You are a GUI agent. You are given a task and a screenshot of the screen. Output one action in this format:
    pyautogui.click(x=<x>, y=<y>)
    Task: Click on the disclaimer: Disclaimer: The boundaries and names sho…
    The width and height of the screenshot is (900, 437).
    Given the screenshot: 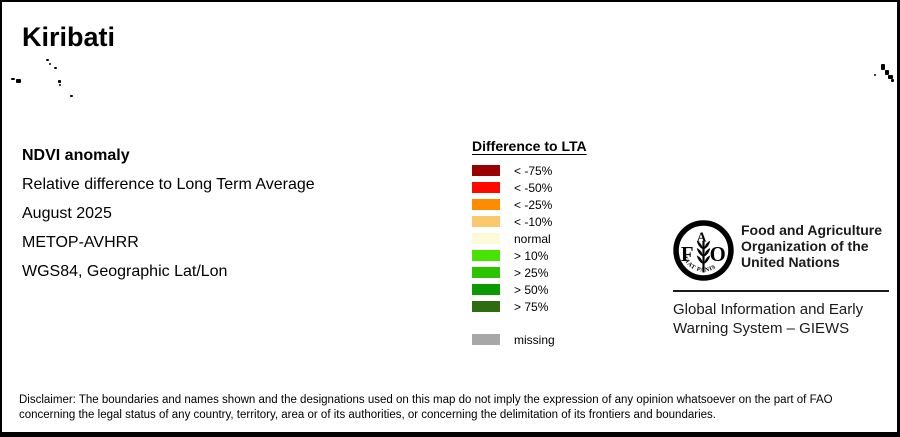 What is the action you would take?
    pyautogui.click(x=452, y=408)
    